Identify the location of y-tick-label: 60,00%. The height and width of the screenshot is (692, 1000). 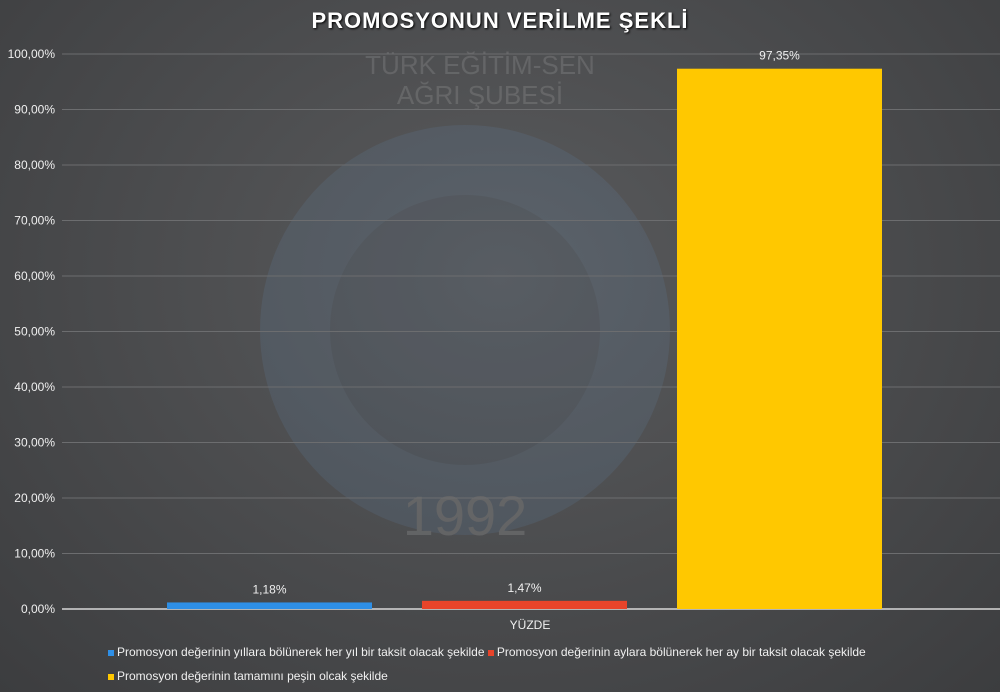
(34, 276).